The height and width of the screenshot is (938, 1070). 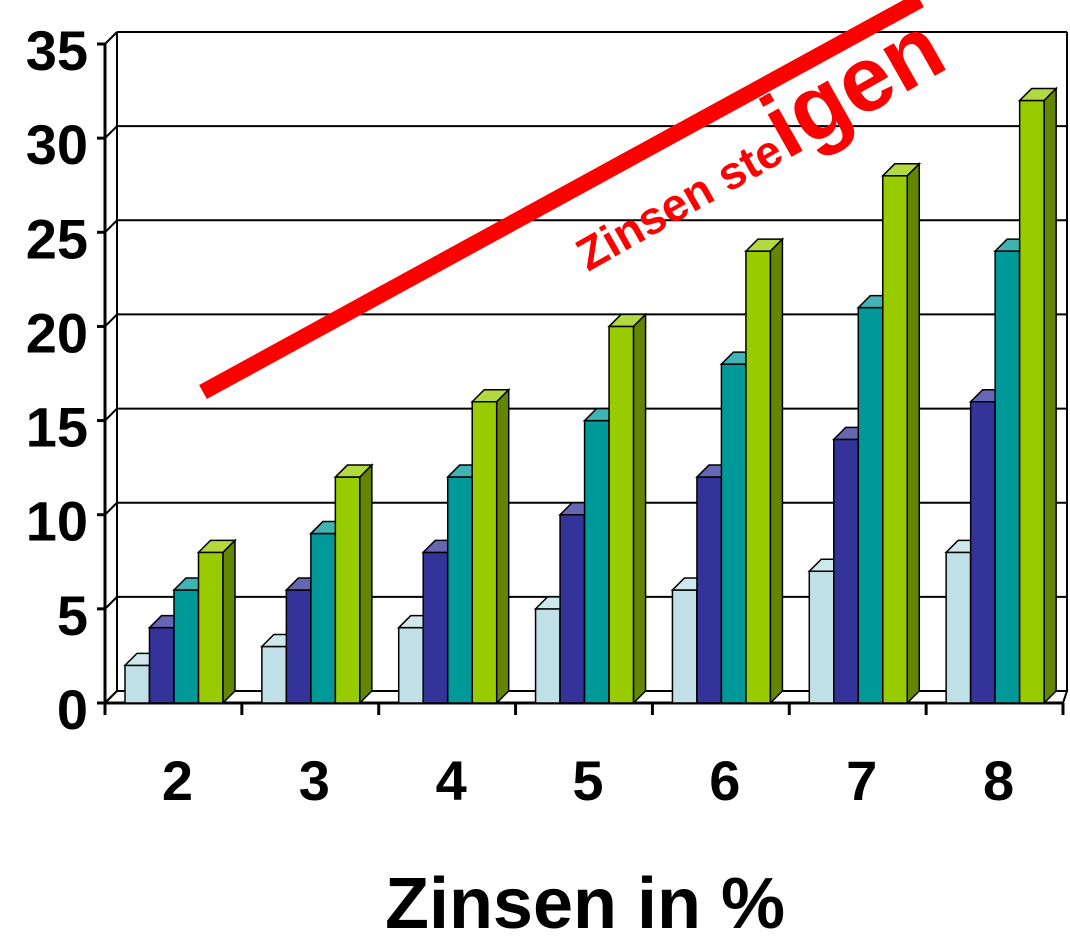 What do you see at coordinates (585, 901) in the screenshot?
I see `x-axis-title: Zinsen in %` at bounding box center [585, 901].